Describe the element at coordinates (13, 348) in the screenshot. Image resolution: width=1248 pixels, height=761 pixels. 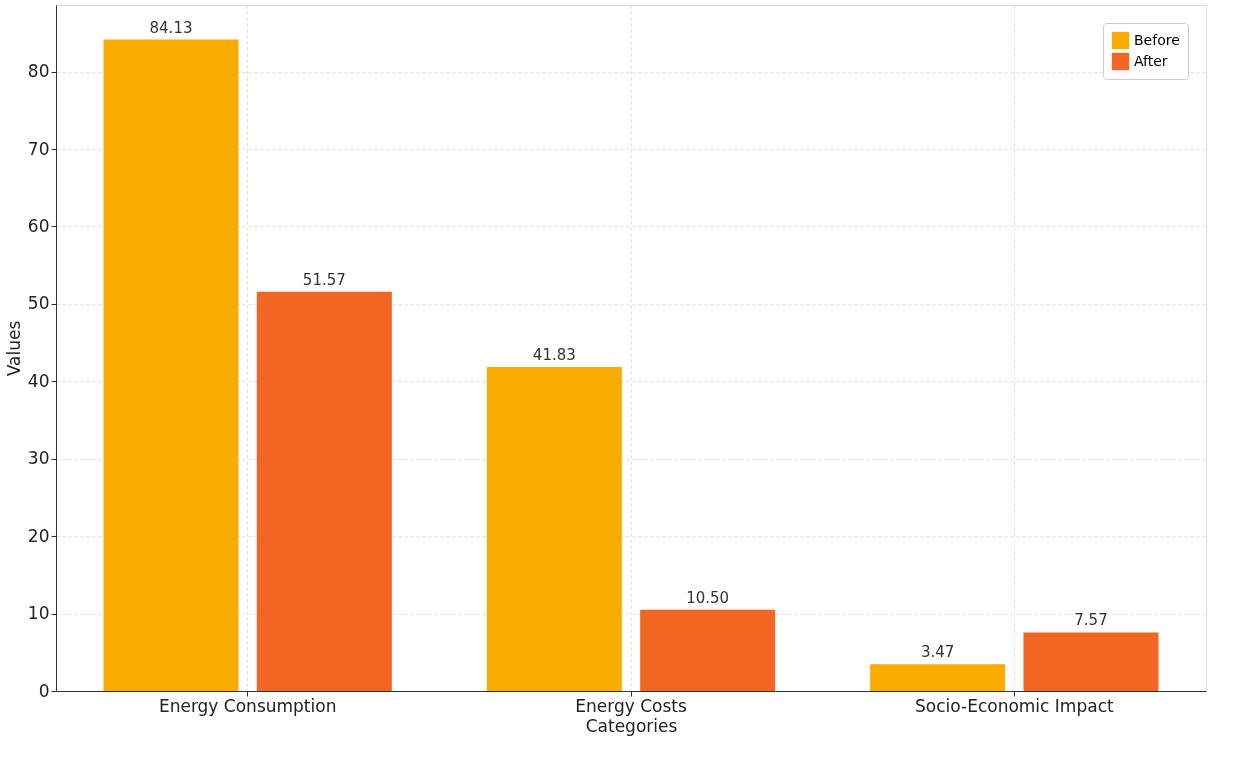
I see `y-axis-title: Values` at that location.